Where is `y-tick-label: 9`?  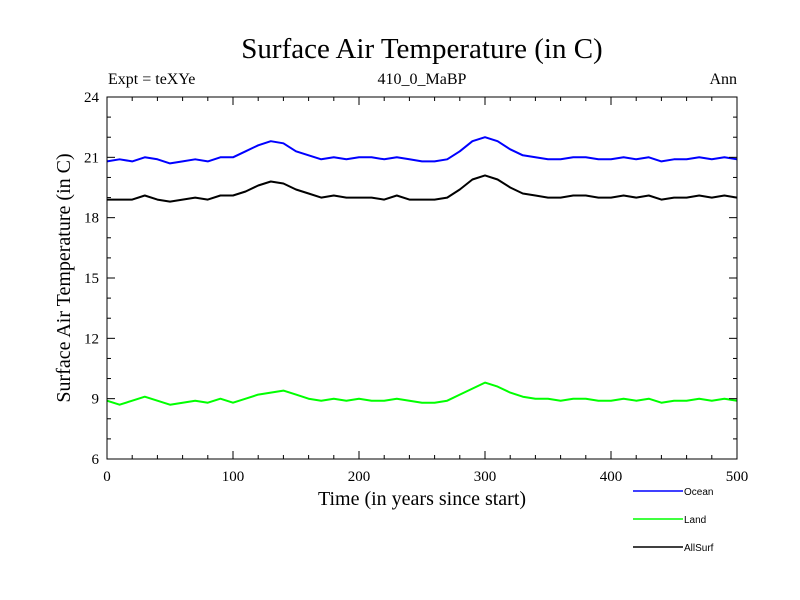 y-tick-label: 9 is located at coordinates (96, 400).